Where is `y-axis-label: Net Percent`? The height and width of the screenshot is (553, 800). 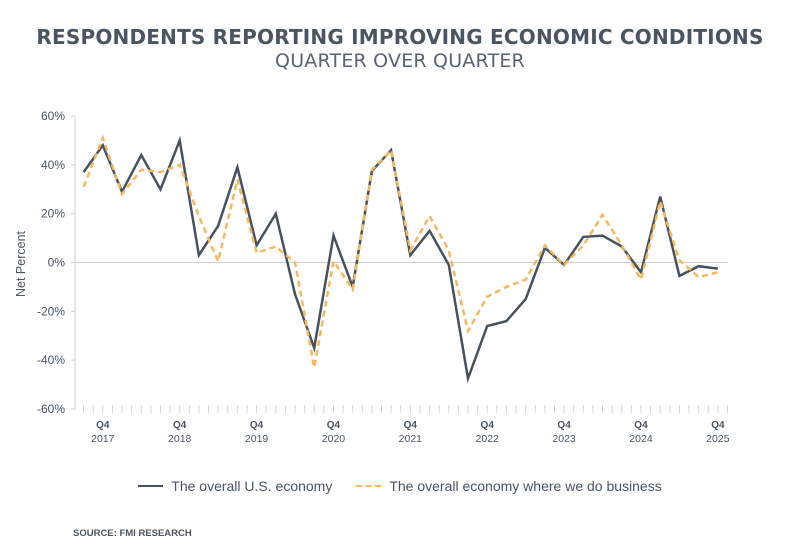 y-axis-label: Net Percent is located at coordinates (21, 263).